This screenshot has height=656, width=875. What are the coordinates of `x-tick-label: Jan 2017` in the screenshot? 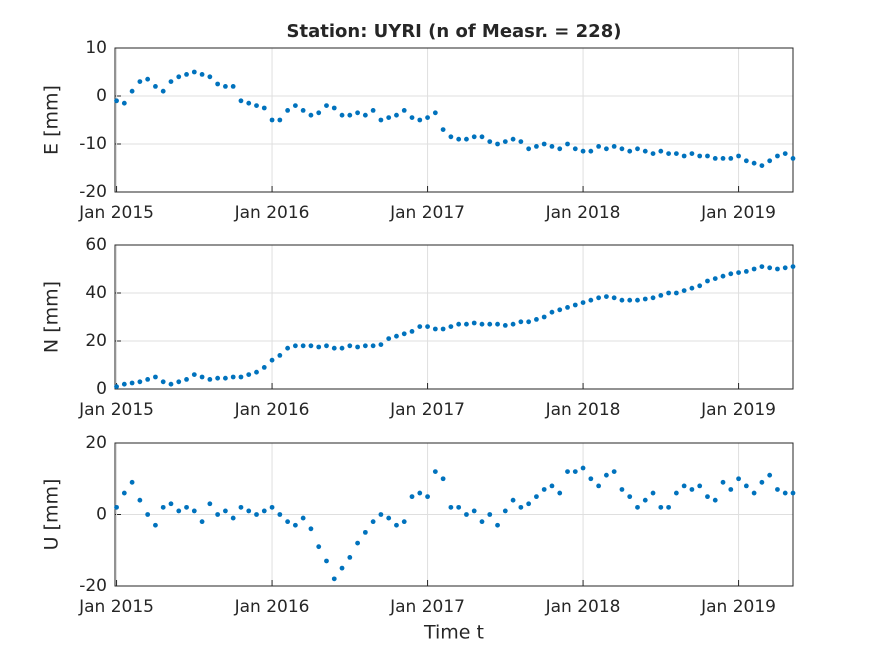 It's located at (427, 410).